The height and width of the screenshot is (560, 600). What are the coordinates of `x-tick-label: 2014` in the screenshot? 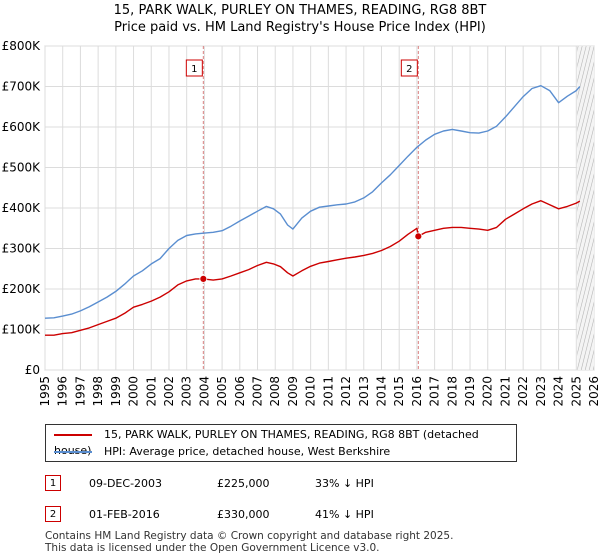 It's located at (381, 391).